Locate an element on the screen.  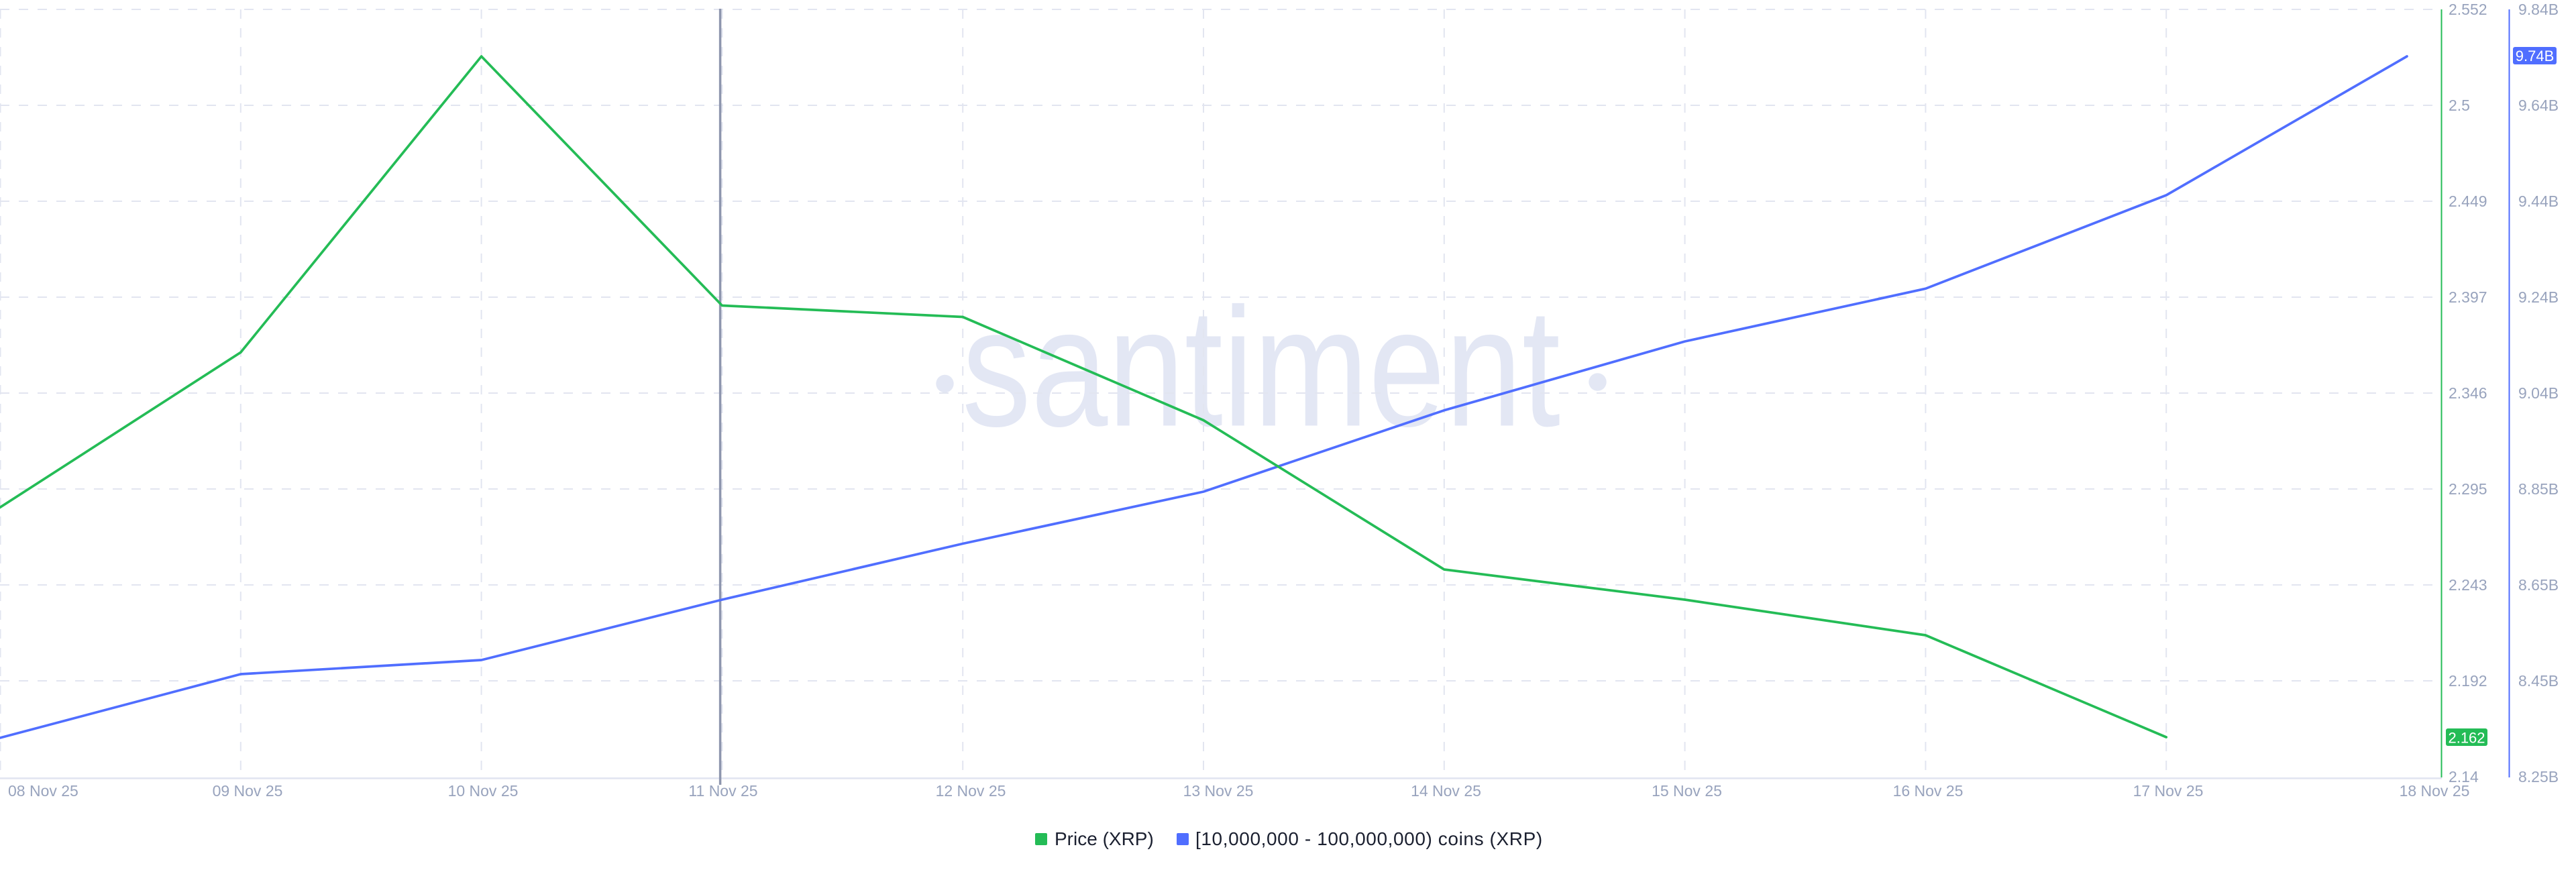
svg-text: 09 Nov 25 is located at coordinates (248, 791).